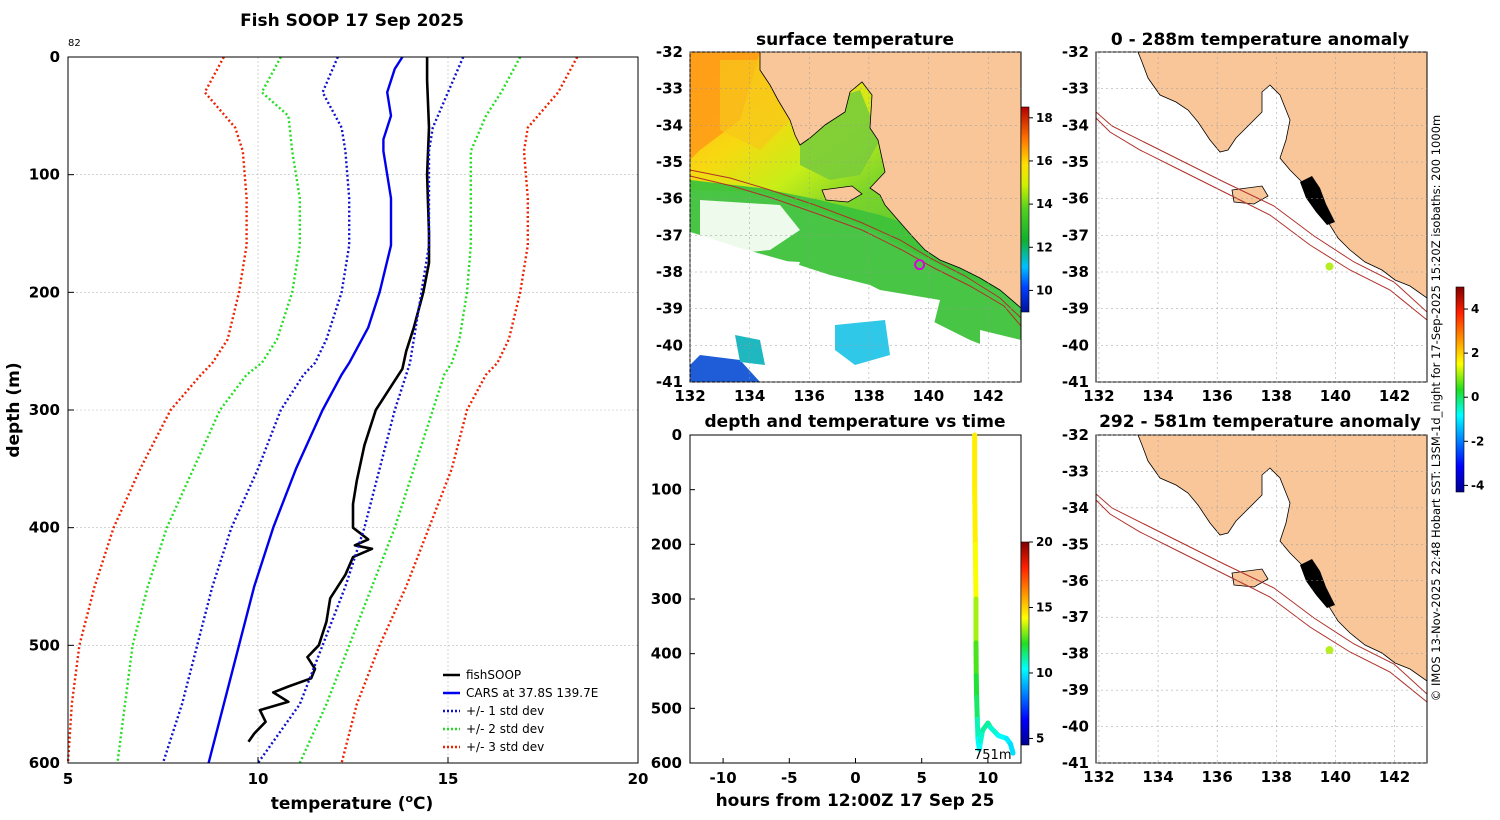  What do you see at coordinates (855, 778) in the screenshot?
I see `depth-time-xtick-label: 0` at bounding box center [855, 778].